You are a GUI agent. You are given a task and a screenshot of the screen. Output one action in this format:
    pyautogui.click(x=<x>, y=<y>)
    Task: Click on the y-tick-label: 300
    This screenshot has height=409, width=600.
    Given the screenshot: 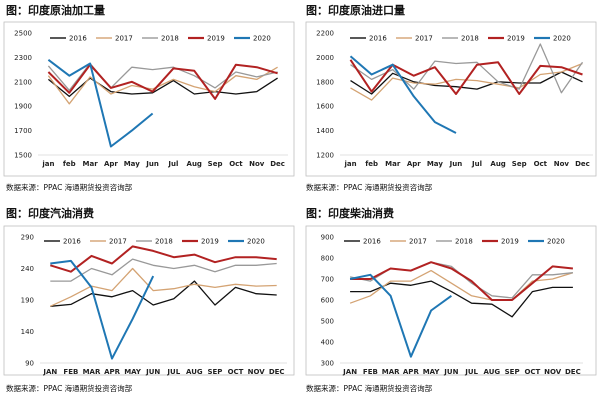 What is the action you would take?
    pyautogui.click(x=327, y=364)
    